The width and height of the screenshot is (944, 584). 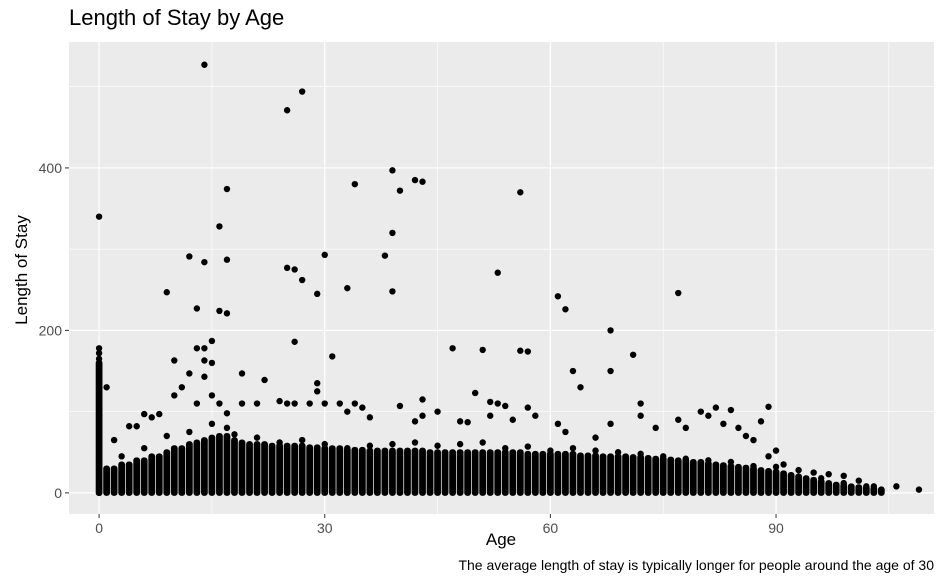 I want to click on x-axis-title: Age, so click(x=501, y=539).